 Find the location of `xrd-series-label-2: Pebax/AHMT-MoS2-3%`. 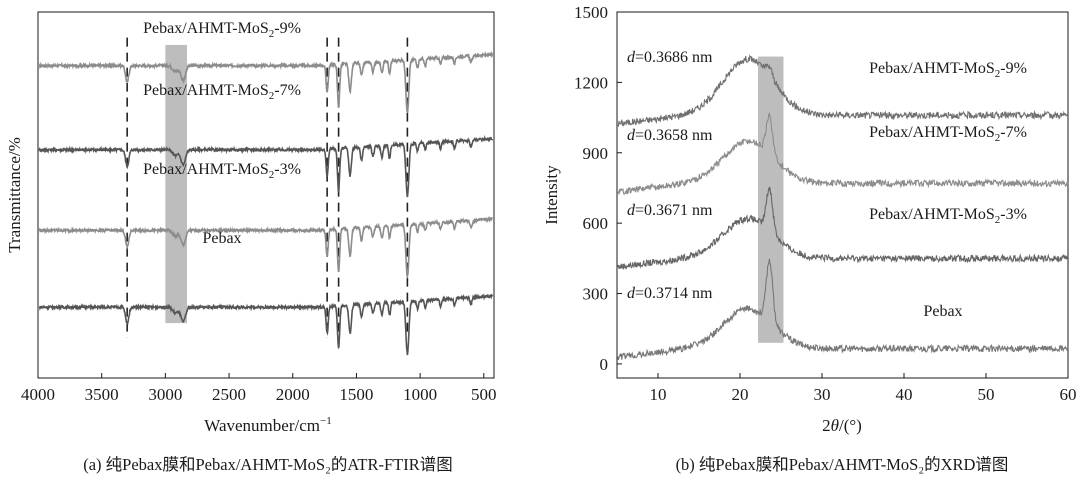

xrd-series-label-2: Pebax/AHMT-MoS2-3% is located at coordinates (948, 216).